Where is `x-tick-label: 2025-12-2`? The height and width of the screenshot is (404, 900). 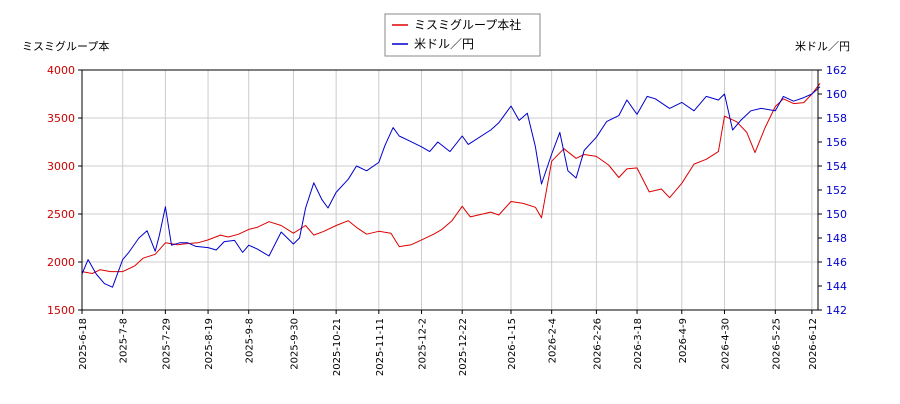 x-tick-label: 2025-12-2 is located at coordinates (423, 344).